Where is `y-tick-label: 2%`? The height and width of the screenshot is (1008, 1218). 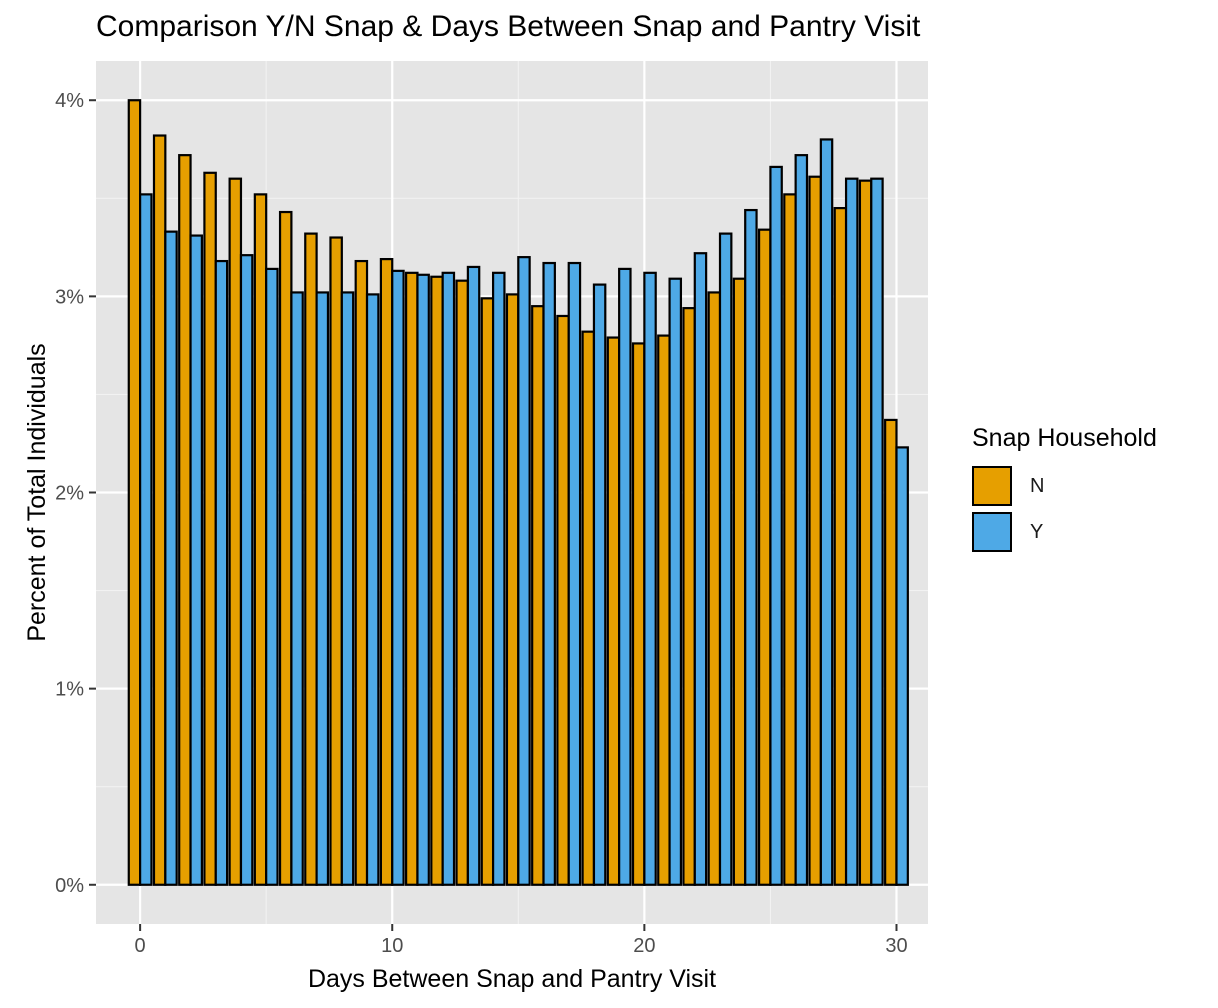
y-tick-label: 2% is located at coordinates (69, 494).